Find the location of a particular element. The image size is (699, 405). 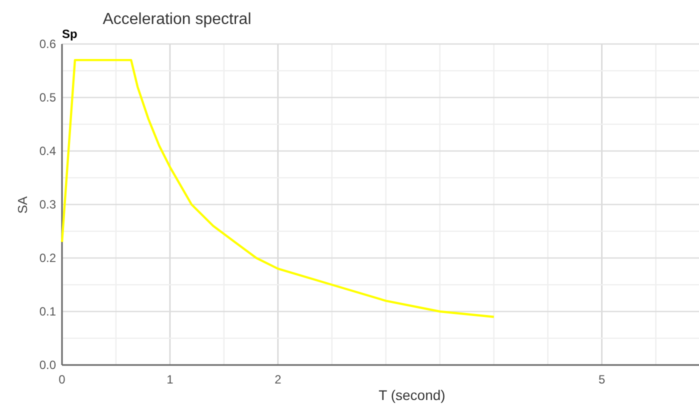

x-axis-title: T (second) is located at coordinates (412, 395).